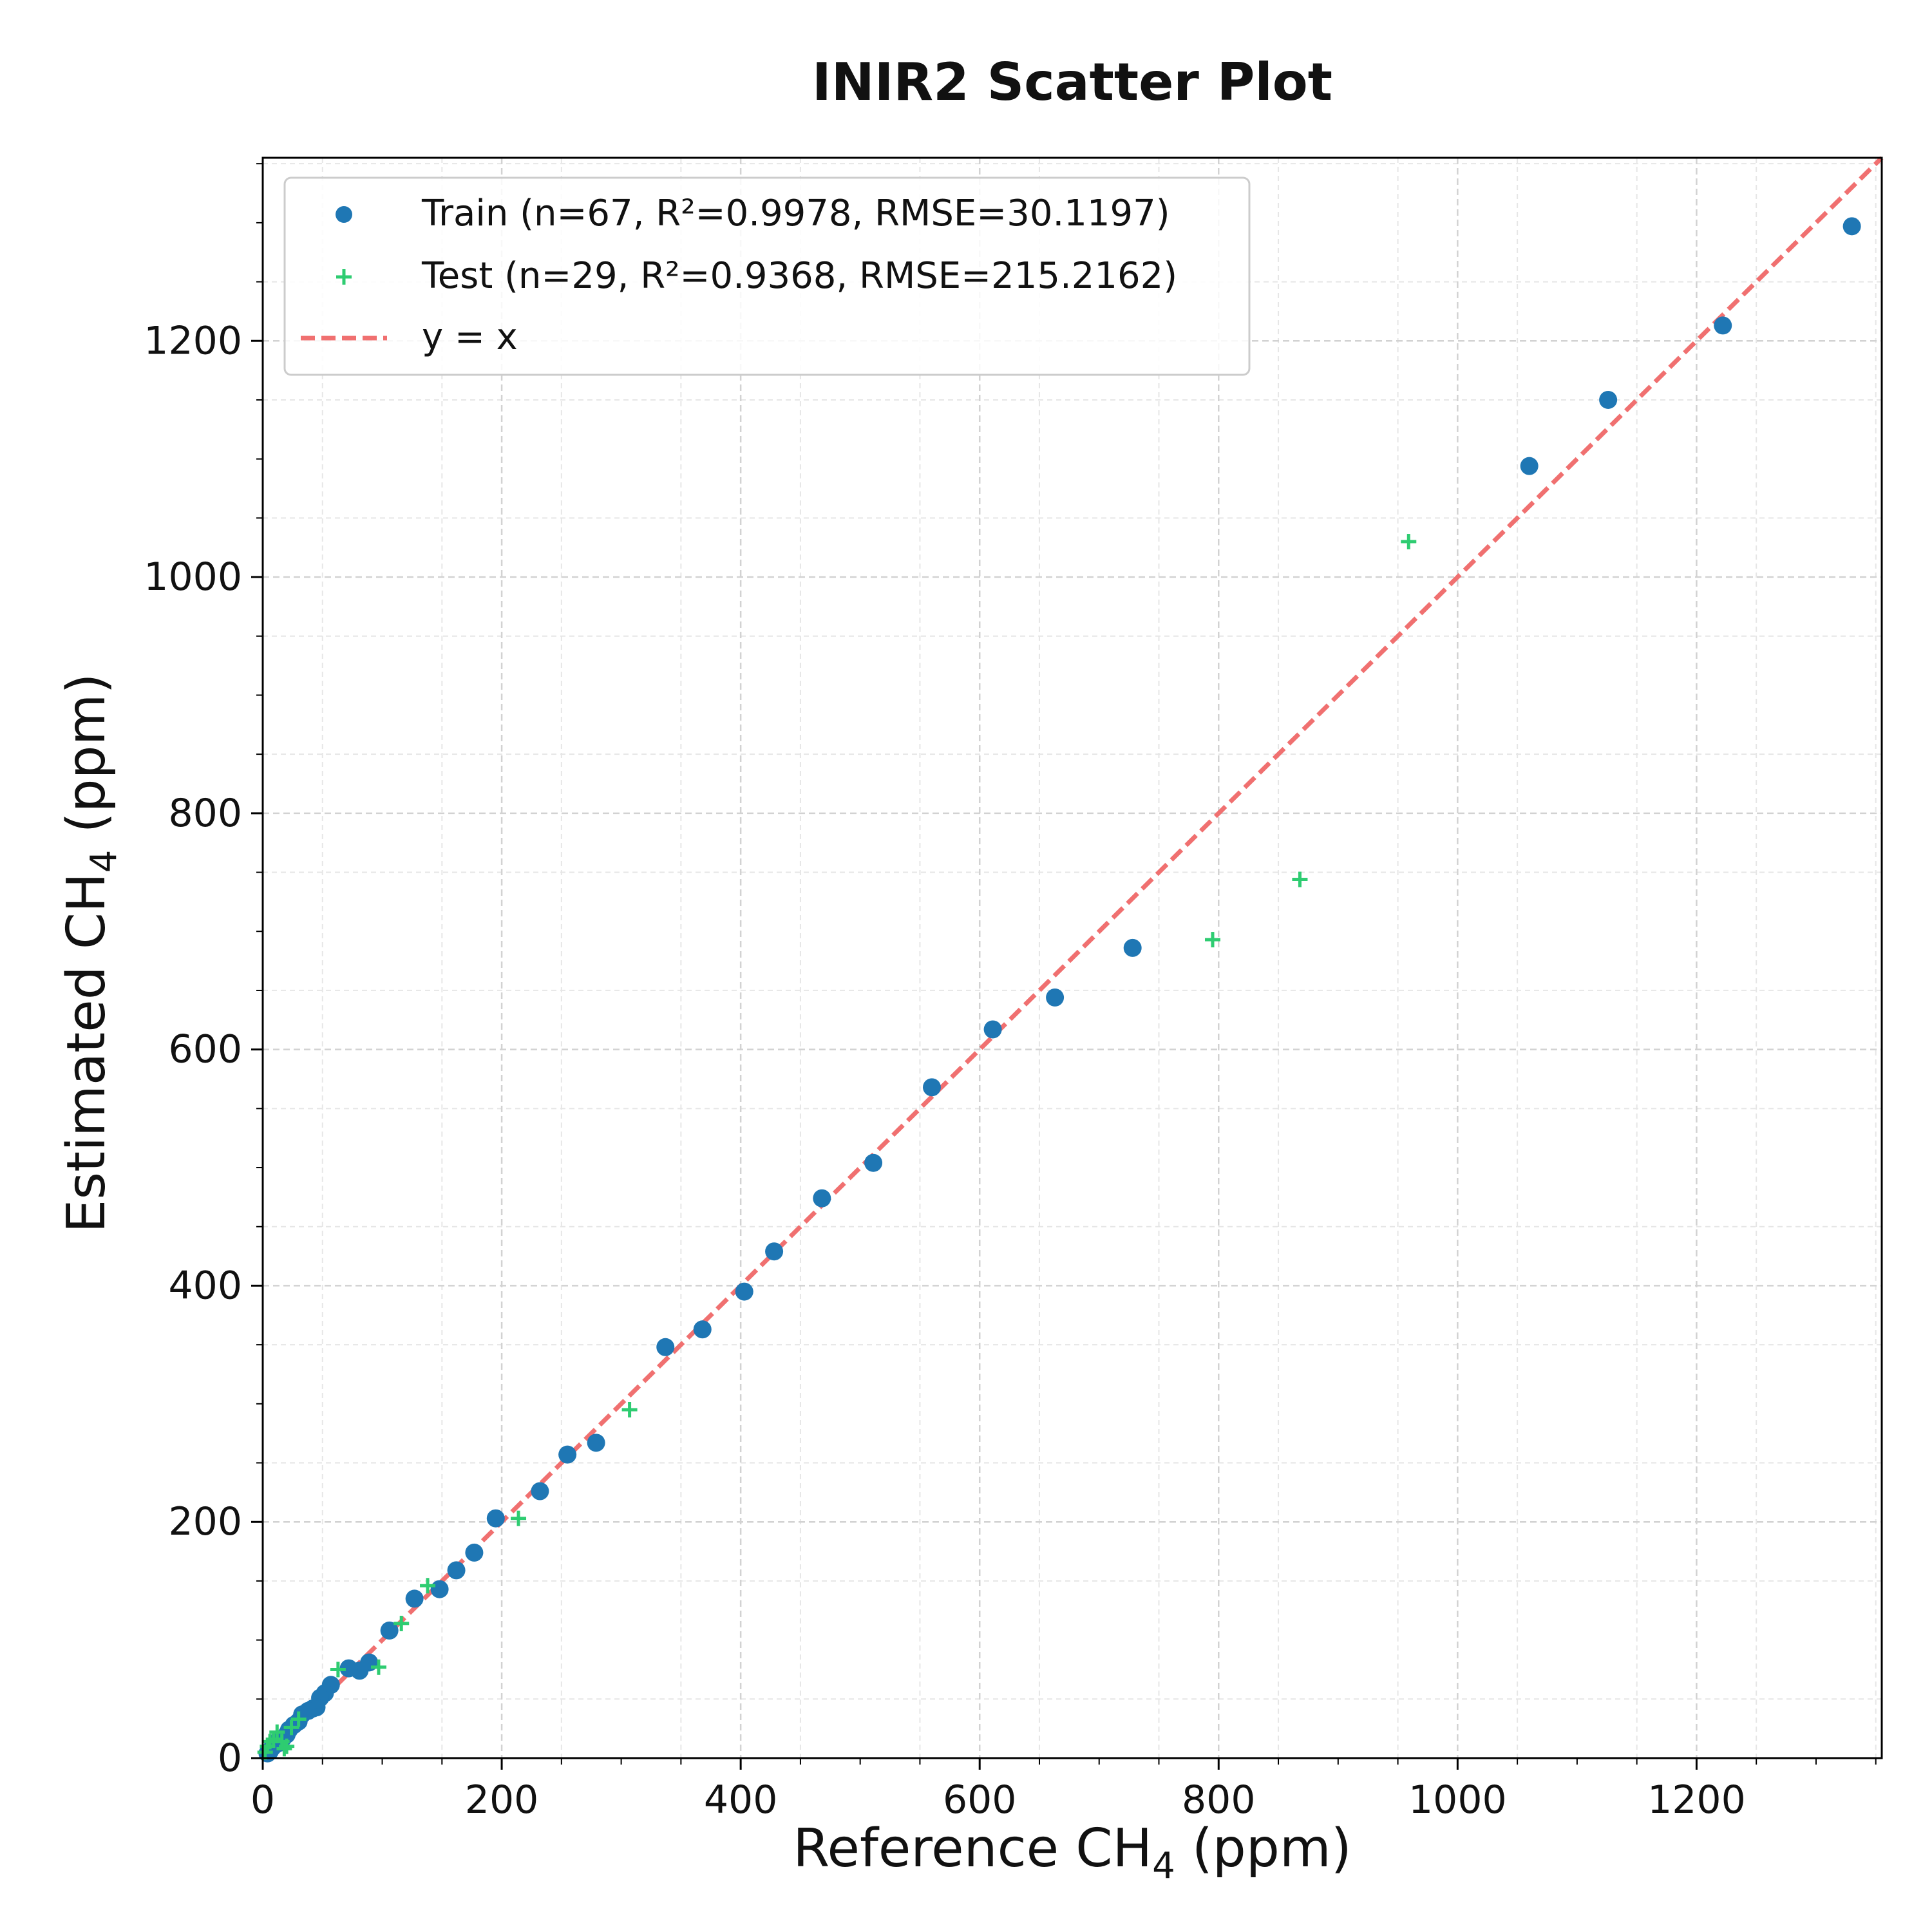  What do you see at coordinates (230, 1758) in the screenshot?
I see `y-tick-label: 0` at bounding box center [230, 1758].